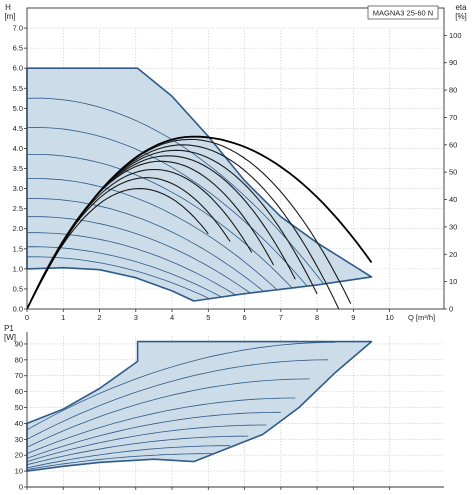 The height and width of the screenshot is (495, 472). What do you see at coordinates (19, 343) in the screenshot?
I see `power-y-tick-label-9: 90` at bounding box center [19, 343].